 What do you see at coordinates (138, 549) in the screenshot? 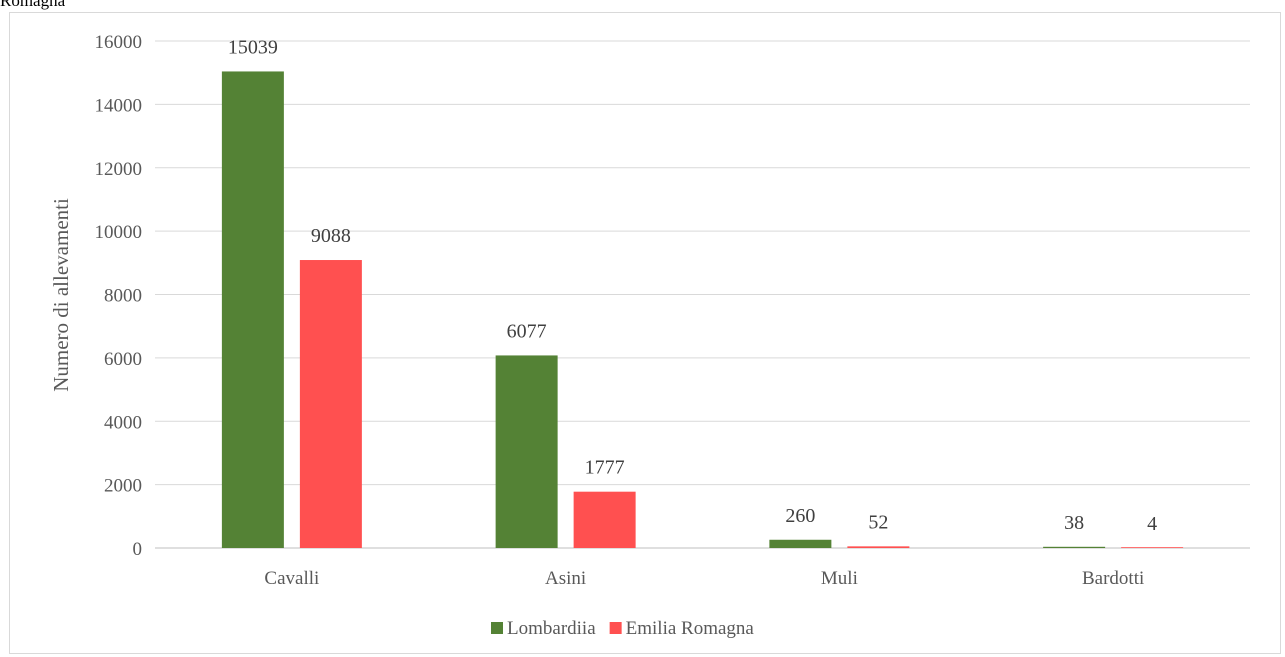
I see `y-tick-label: 0` at bounding box center [138, 549].